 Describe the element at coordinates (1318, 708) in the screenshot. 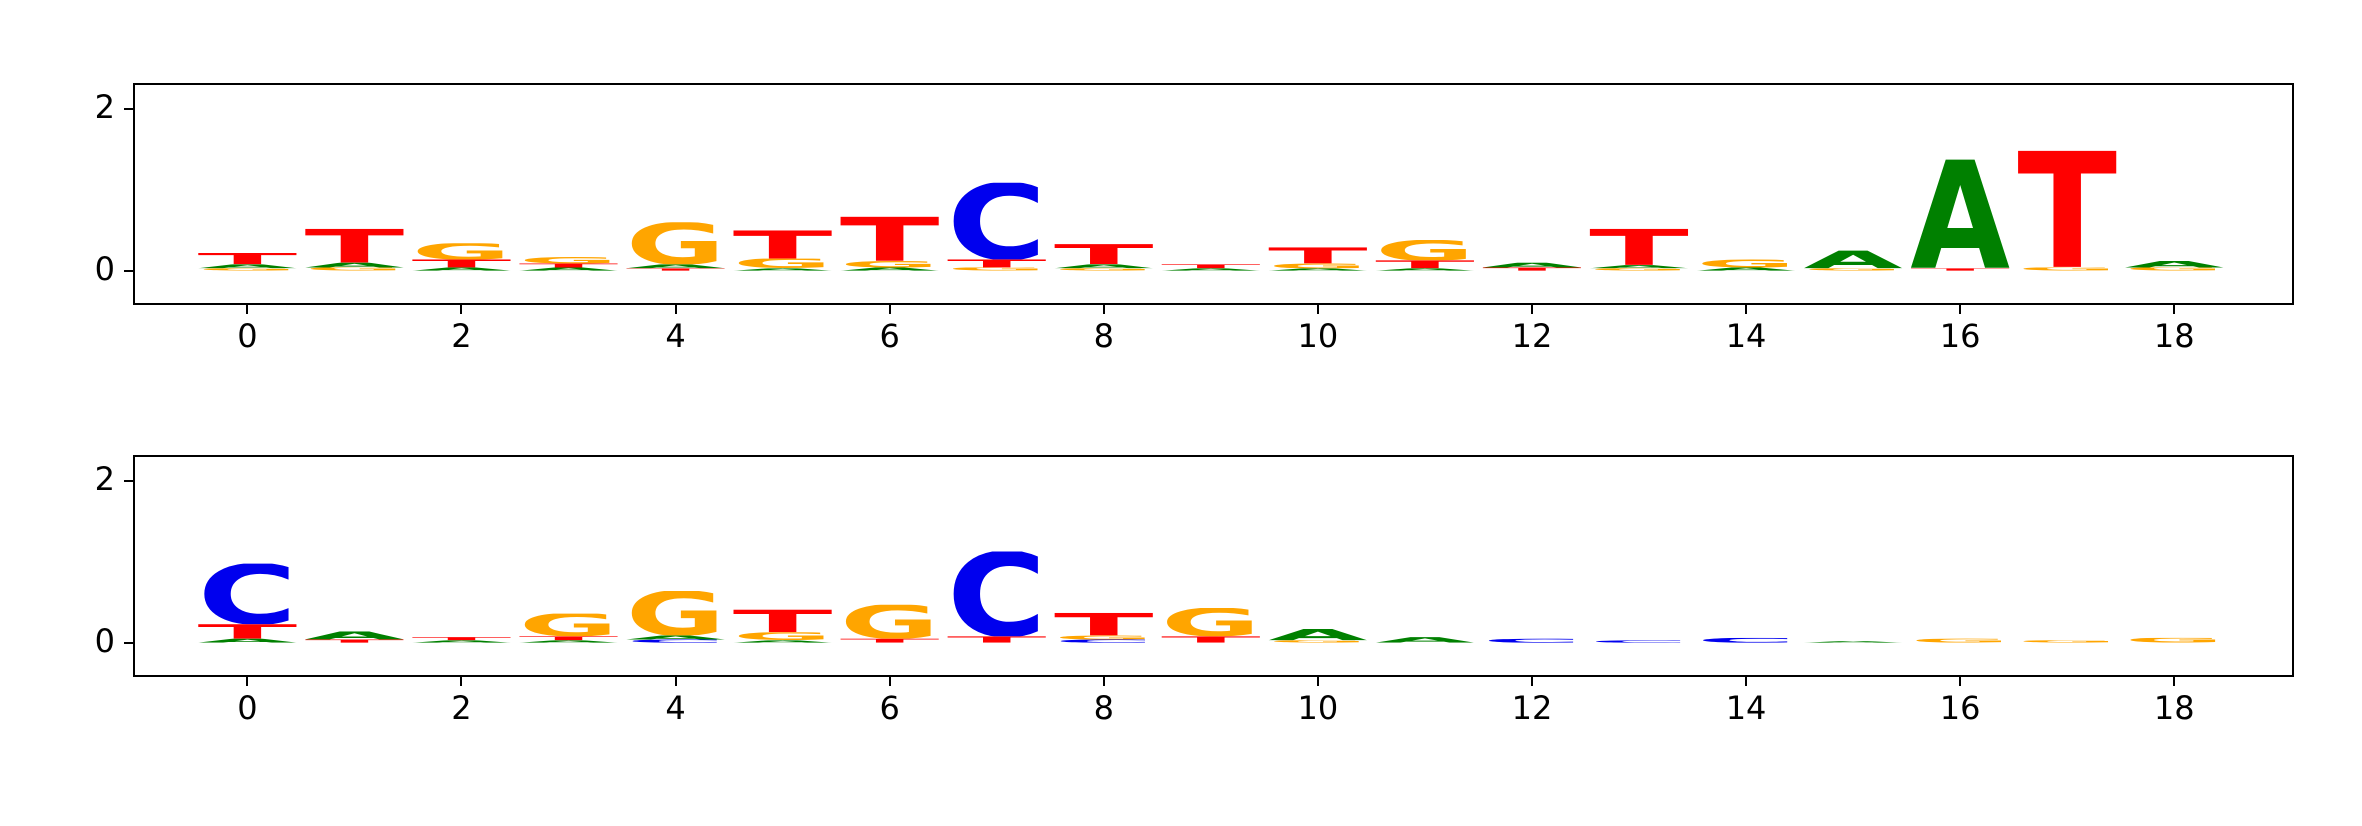

I see `x-tick-label: 10` at that location.